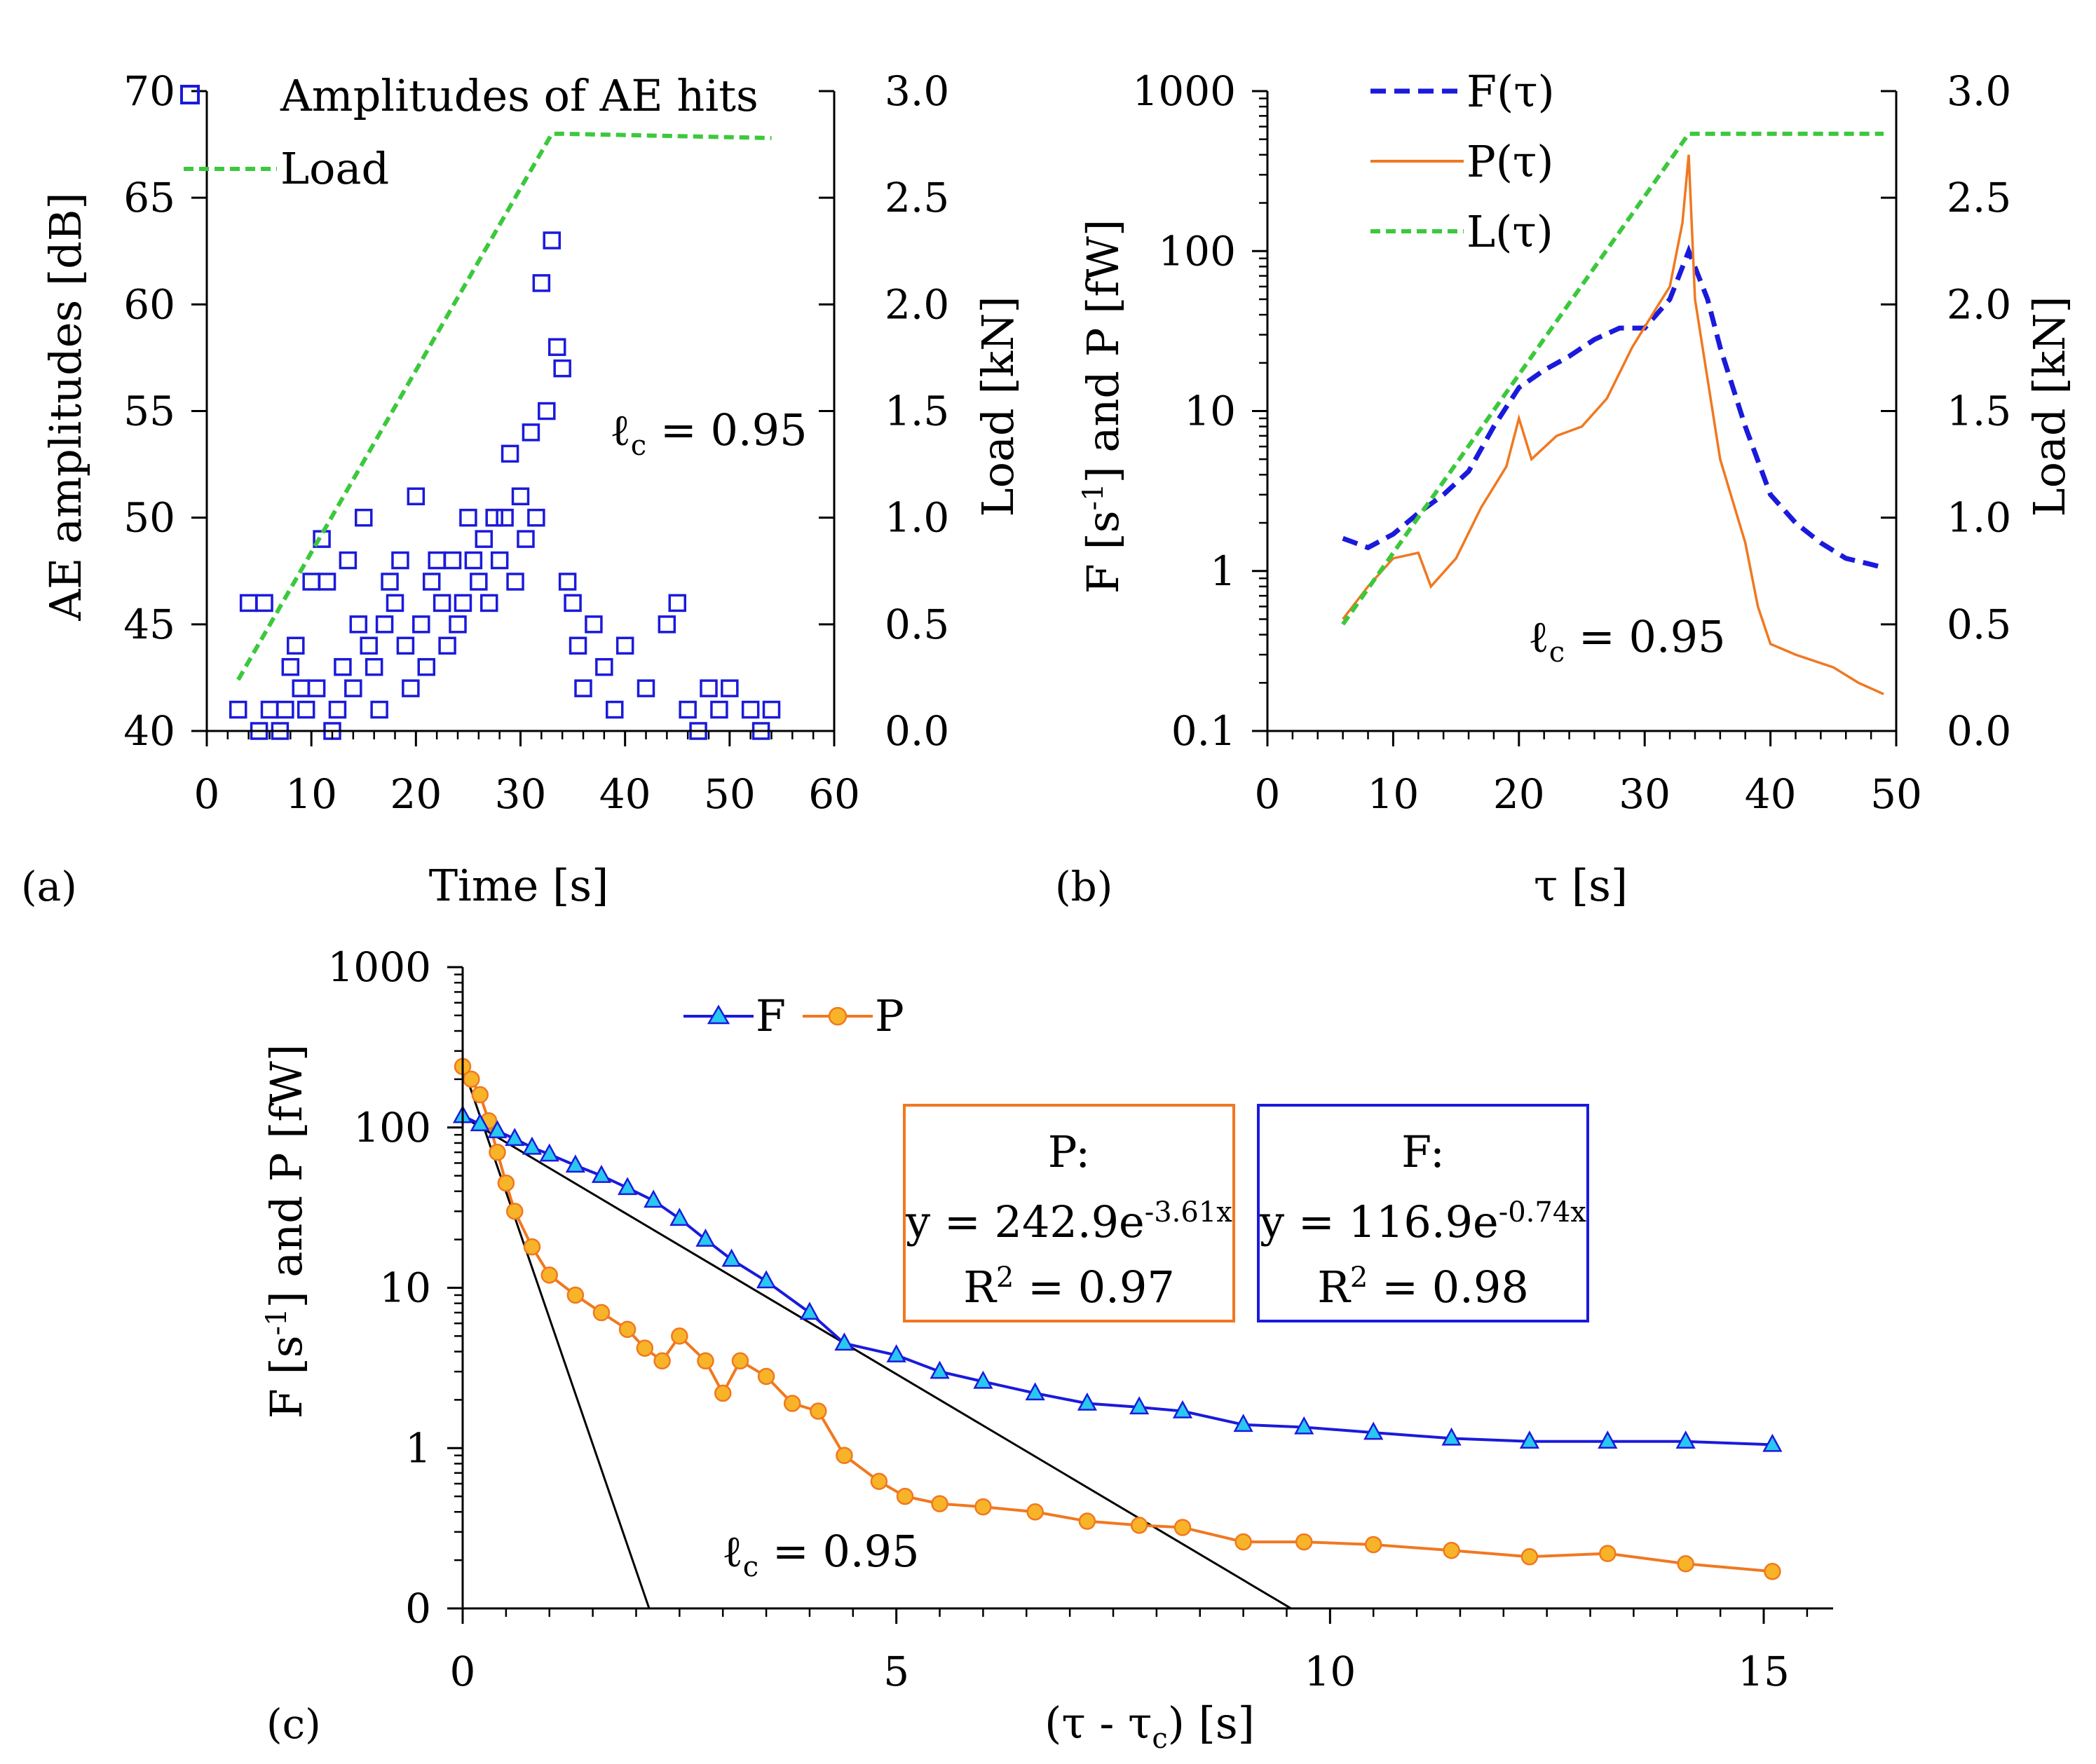 This screenshot has height=1764, width=2096. I want to click on panel-b-series, so click(1612, 413).